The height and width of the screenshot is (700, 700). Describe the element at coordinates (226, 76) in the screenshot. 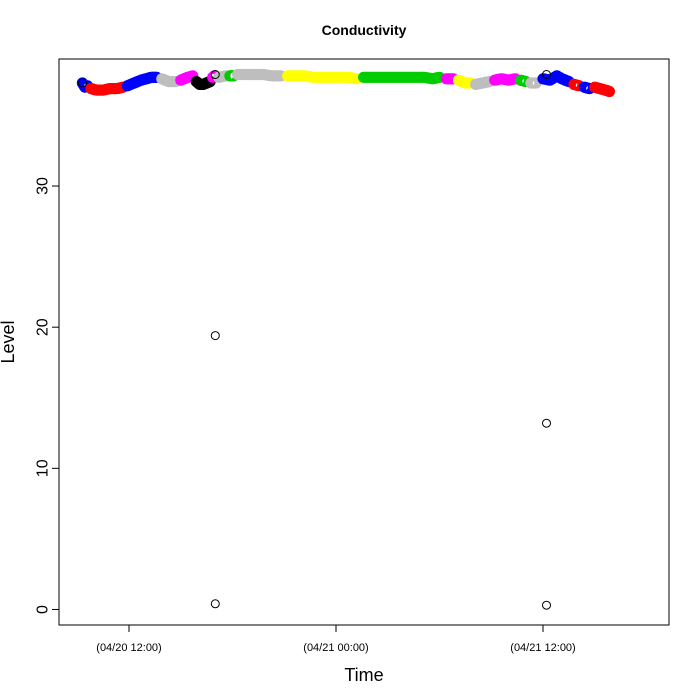

I see `data-point-gray` at that location.